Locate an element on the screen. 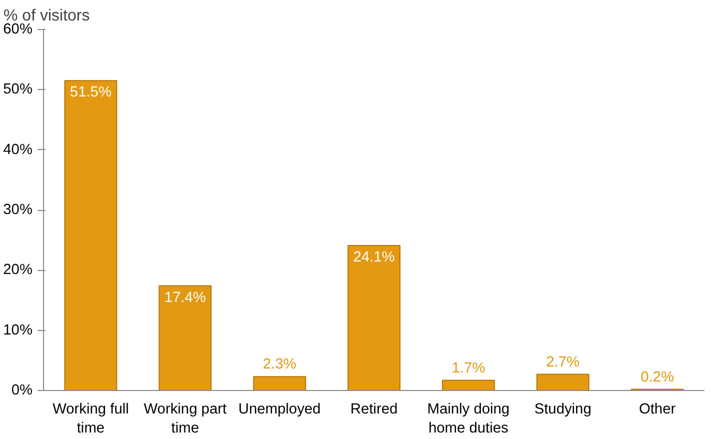 The height and width of the screenshot is (439, 716). data-label: 0.2% is located at coordinates (657, 377).